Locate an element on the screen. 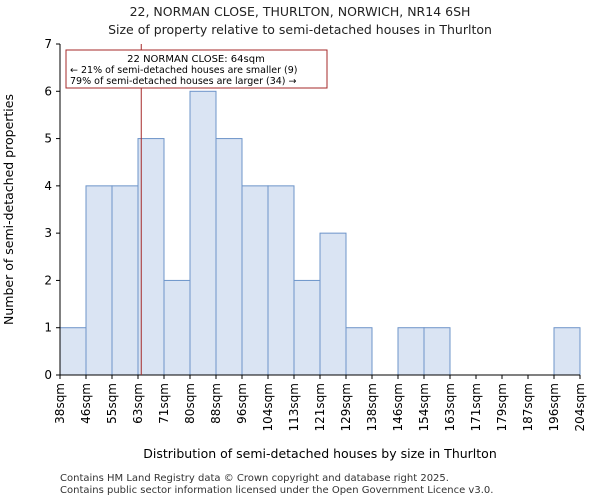 The height and width of the screenshot is (500, 600). y-tick-label: 2 is located at coordinates (48, 280).